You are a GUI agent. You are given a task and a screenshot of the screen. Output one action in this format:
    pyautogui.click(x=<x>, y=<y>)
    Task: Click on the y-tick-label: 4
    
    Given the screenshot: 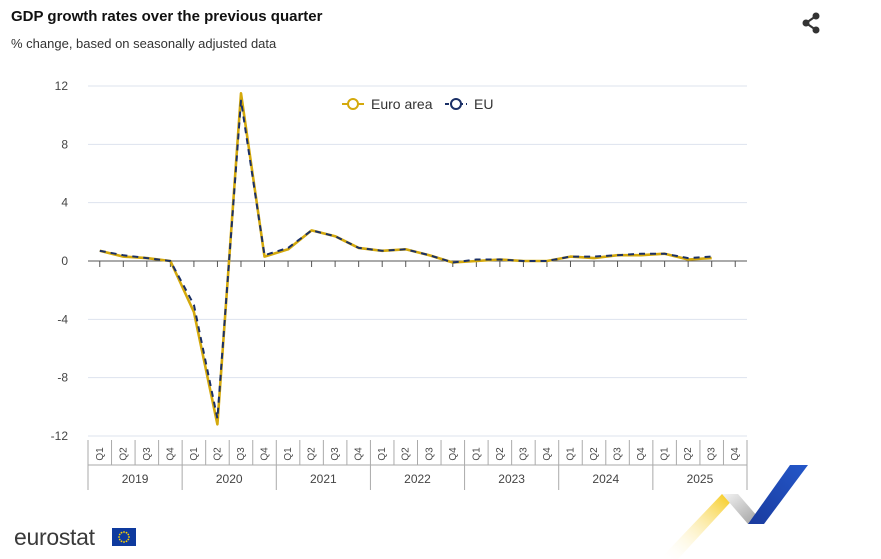 What is the action you would take?
    pyautogui.click(x=64, y=203)
    